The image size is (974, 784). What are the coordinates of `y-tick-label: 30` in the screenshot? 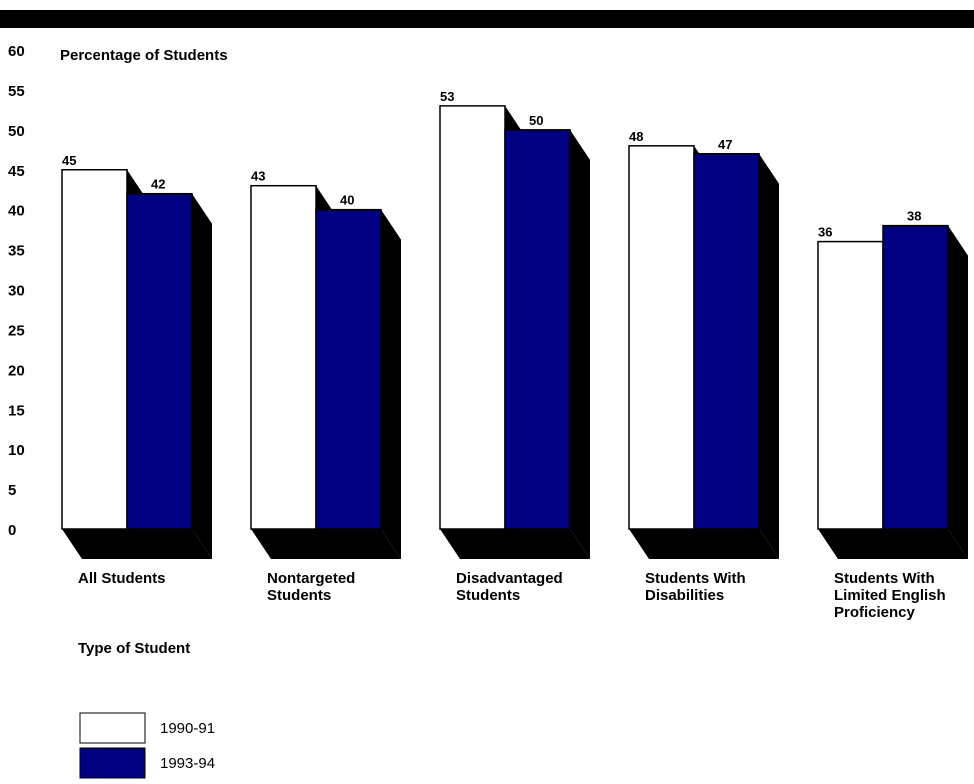 It's located at (16, 291).